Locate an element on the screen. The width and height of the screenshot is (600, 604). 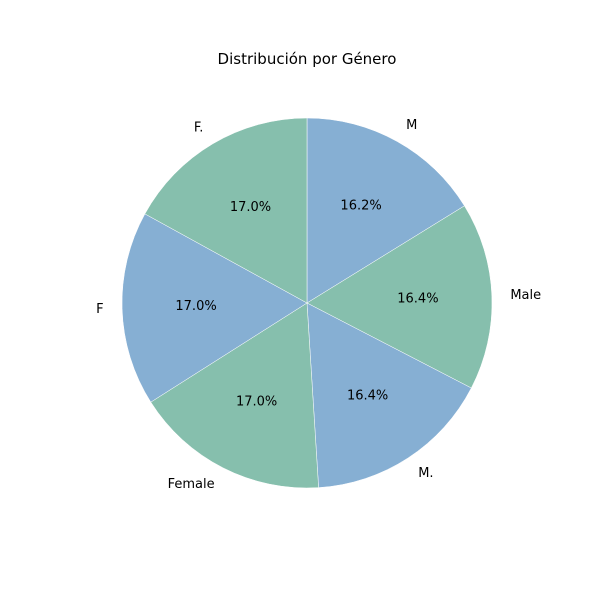
pie-slice-female is located at coordinates (234, 395).